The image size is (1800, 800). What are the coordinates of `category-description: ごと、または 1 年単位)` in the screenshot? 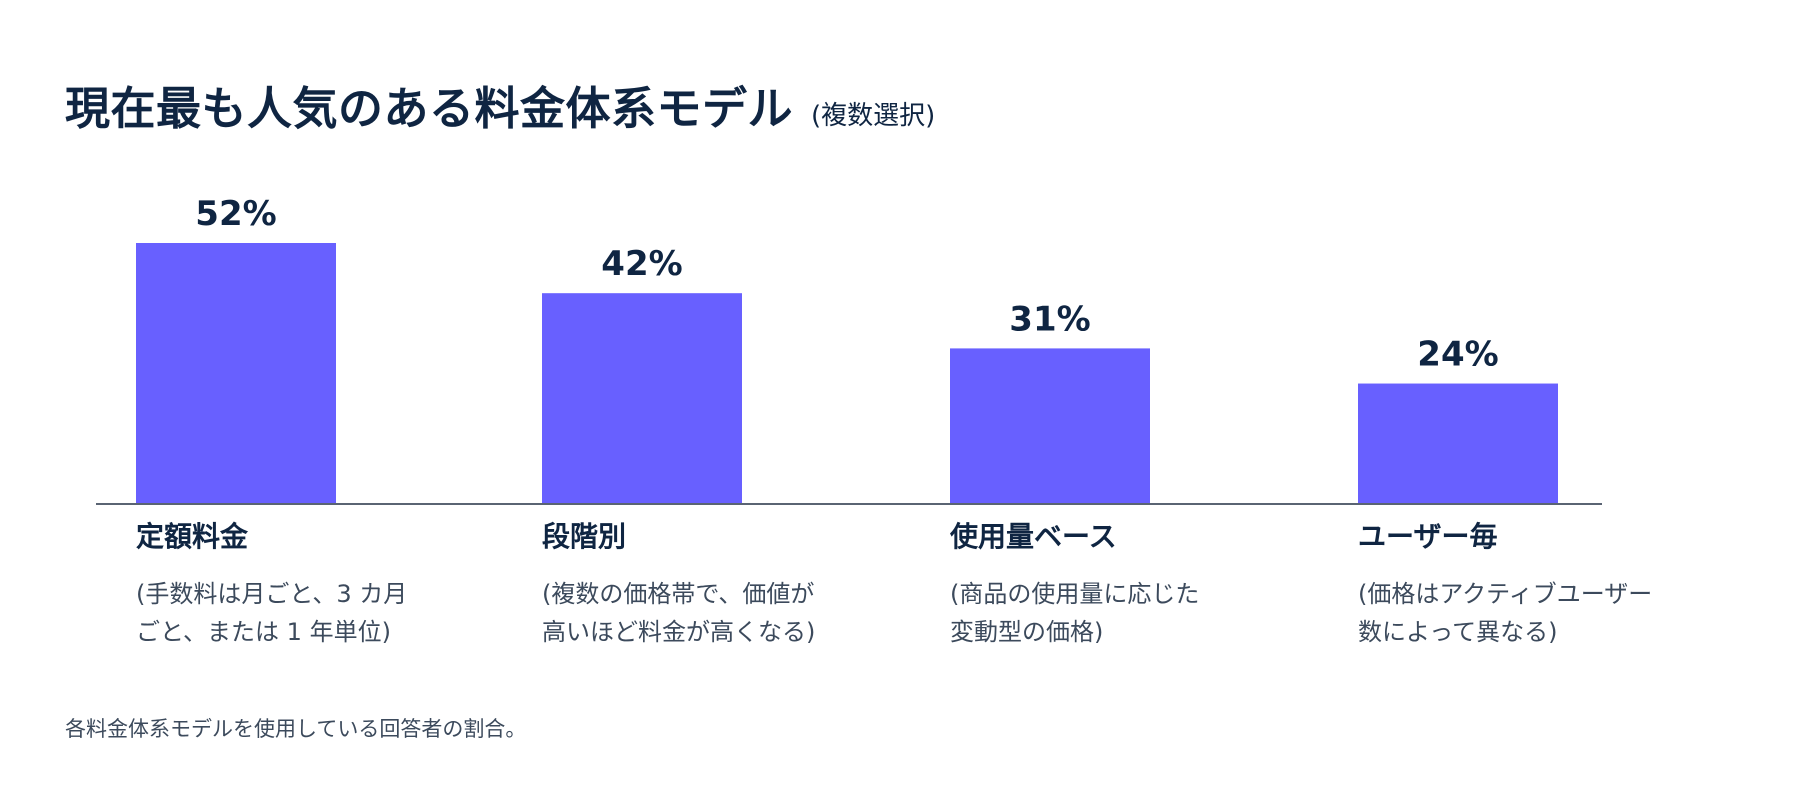 It's located at (263, 632).